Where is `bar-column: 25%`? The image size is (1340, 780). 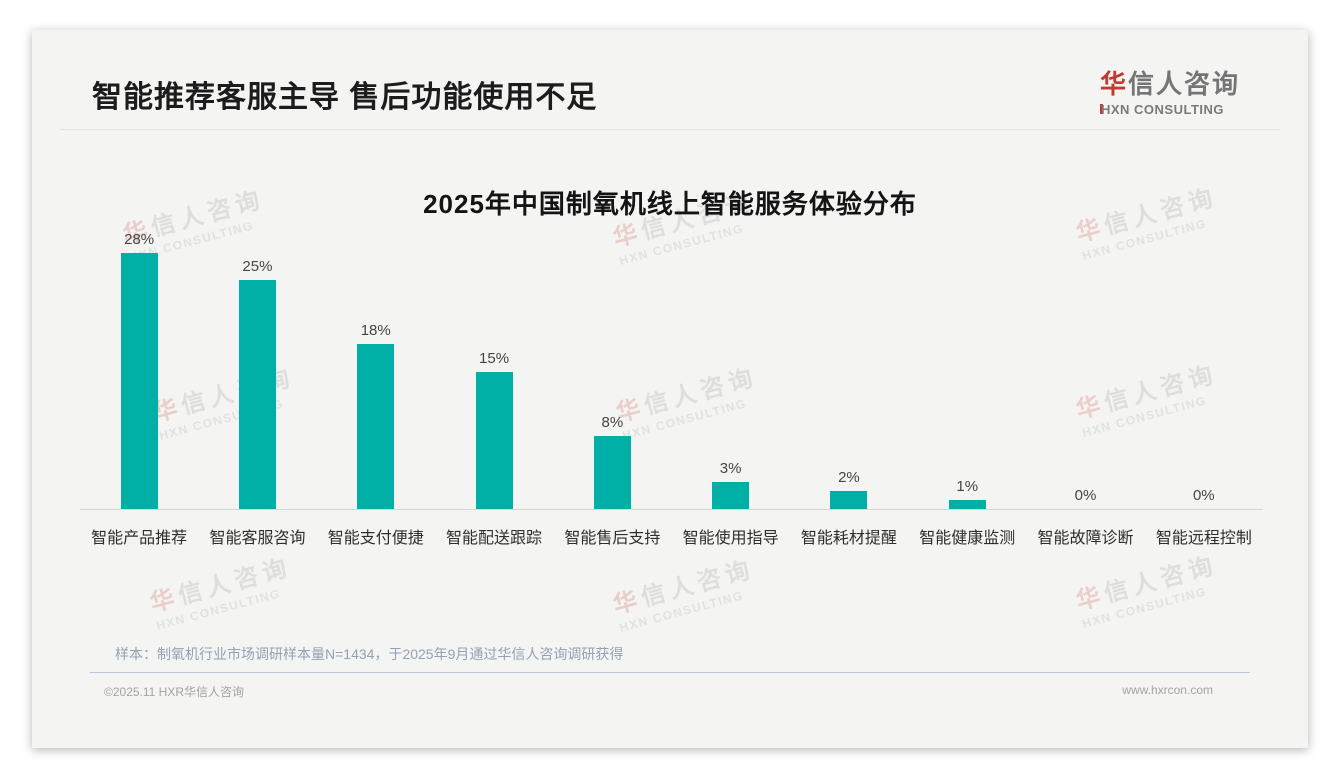 bar-column: 25% is located at coordinates (257, 370).